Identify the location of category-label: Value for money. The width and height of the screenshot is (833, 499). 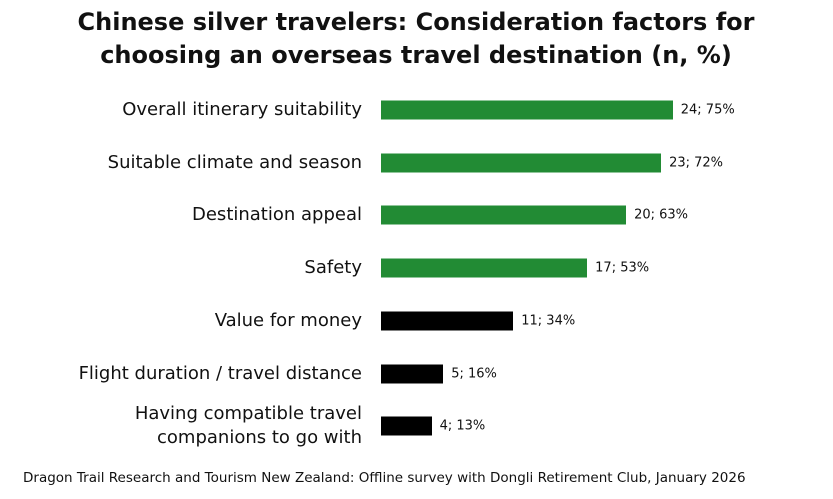
(288, 320).